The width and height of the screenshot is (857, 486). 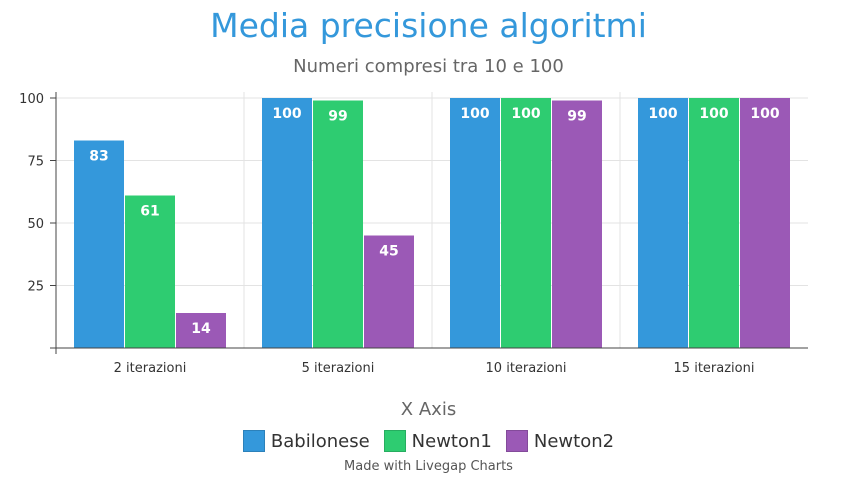 I want to click on bar-value-label: 45, so click(x=388, y=252).